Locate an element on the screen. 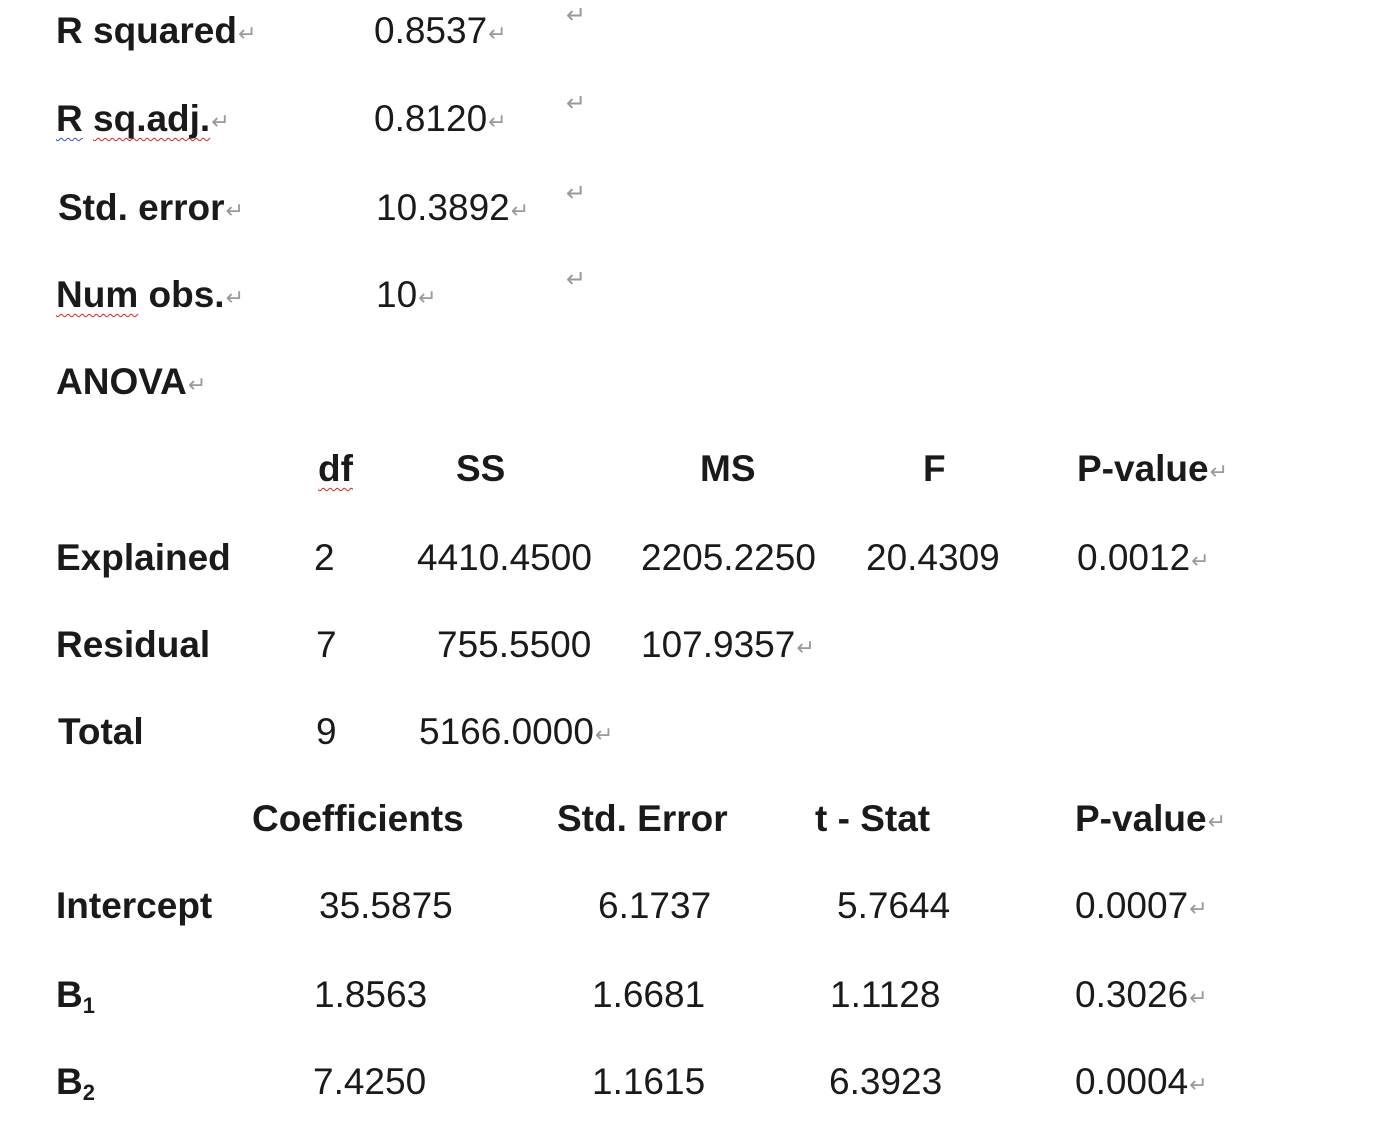 This screenshot has height=1136, width=1400. coef-row-label: Intercept is located at coordinates (134, 905).